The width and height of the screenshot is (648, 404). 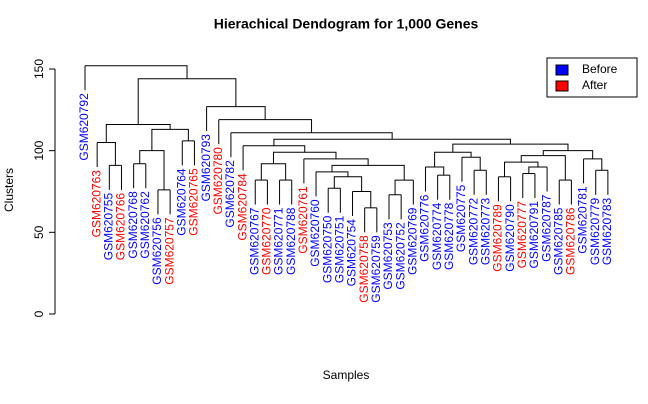 I want to click on x-axis-label: Samples, so click(x=346, y=375).